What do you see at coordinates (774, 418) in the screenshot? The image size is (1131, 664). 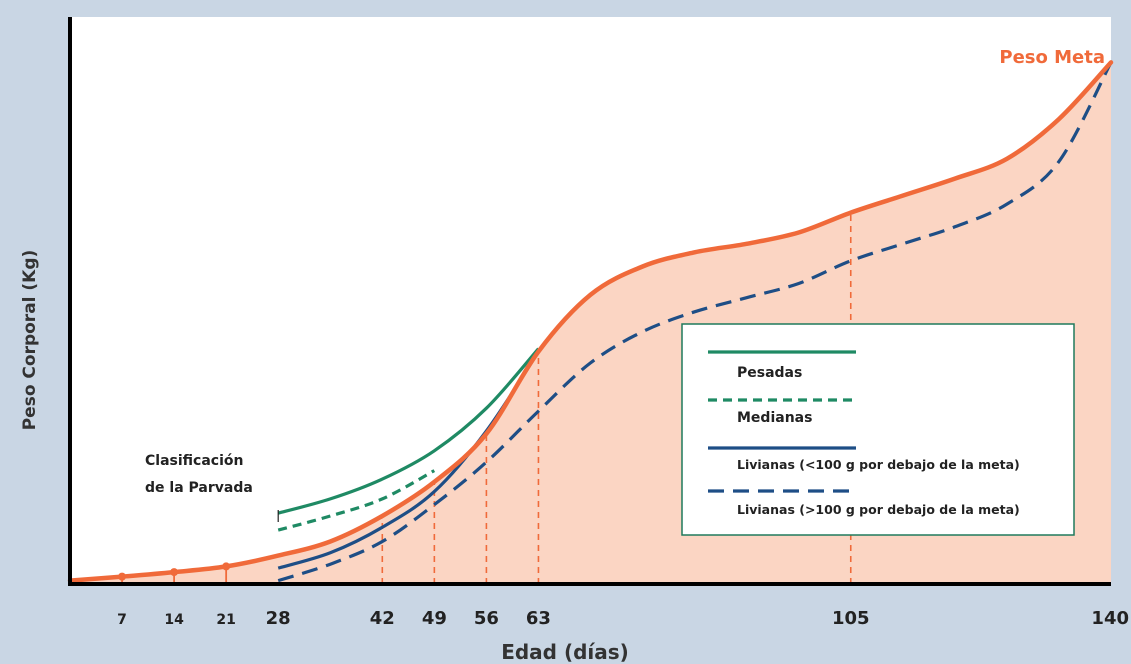 I see `legend-label-1: Medianas` at bounding box center [774, 418].